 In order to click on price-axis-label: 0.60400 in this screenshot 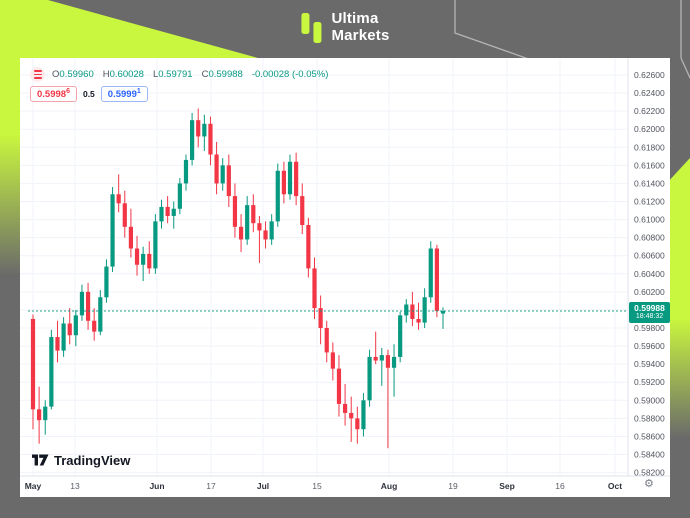, I will do `click(649, 274)`.